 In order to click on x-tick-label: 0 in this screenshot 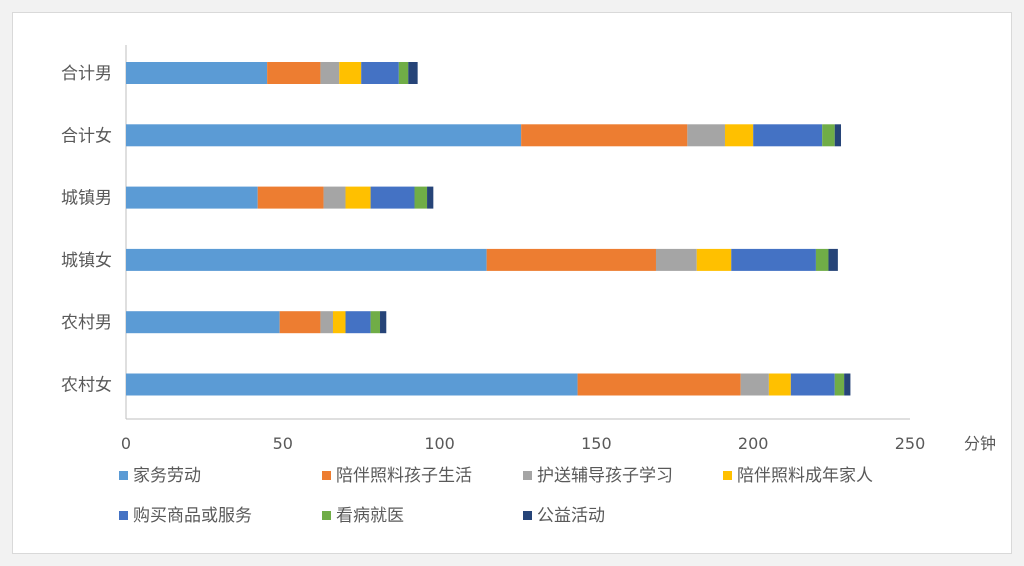, I will do `click(126, 443)`.